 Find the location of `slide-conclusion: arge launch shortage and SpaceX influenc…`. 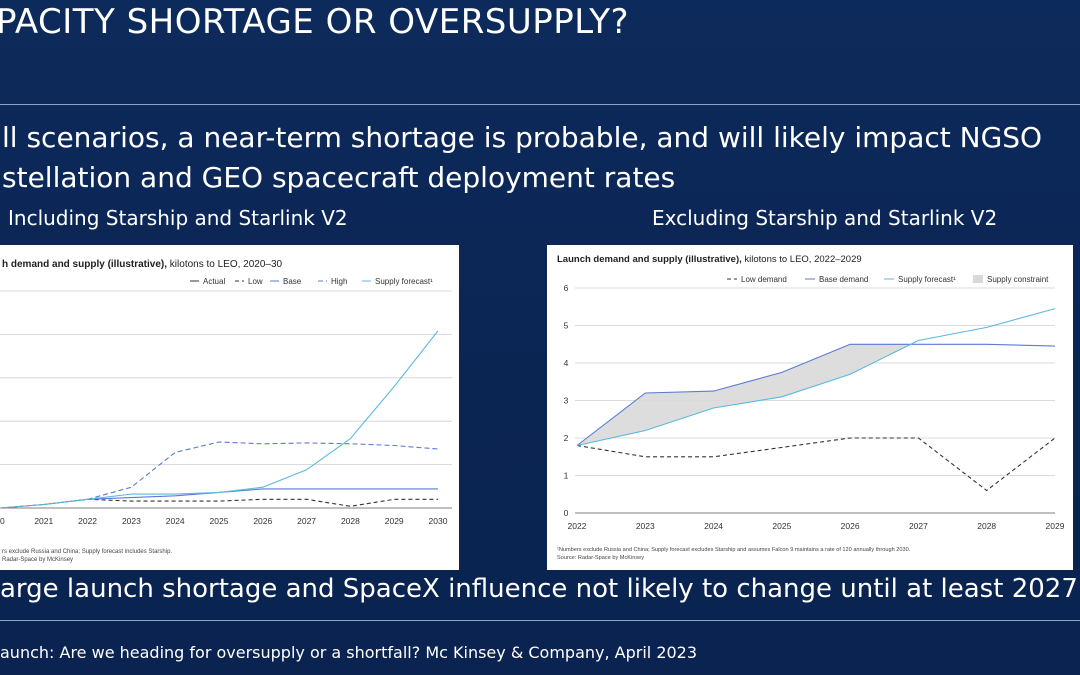

slide-conclusion: arge launch shortage and SpaceX influenc… is located at coordinates (539, 589).